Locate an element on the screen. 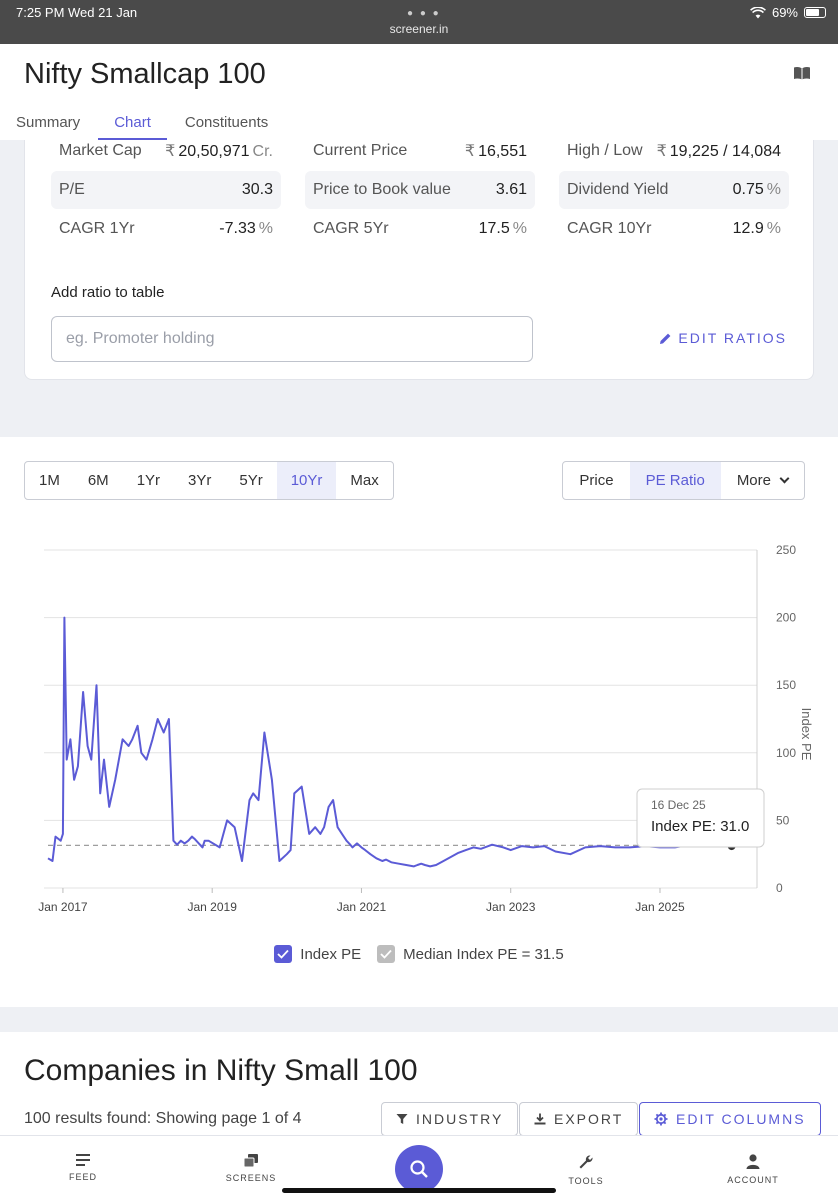 The height and width of the screenshot is (1200, 838). metric-more-button: More is located at coordinates (762, 480).